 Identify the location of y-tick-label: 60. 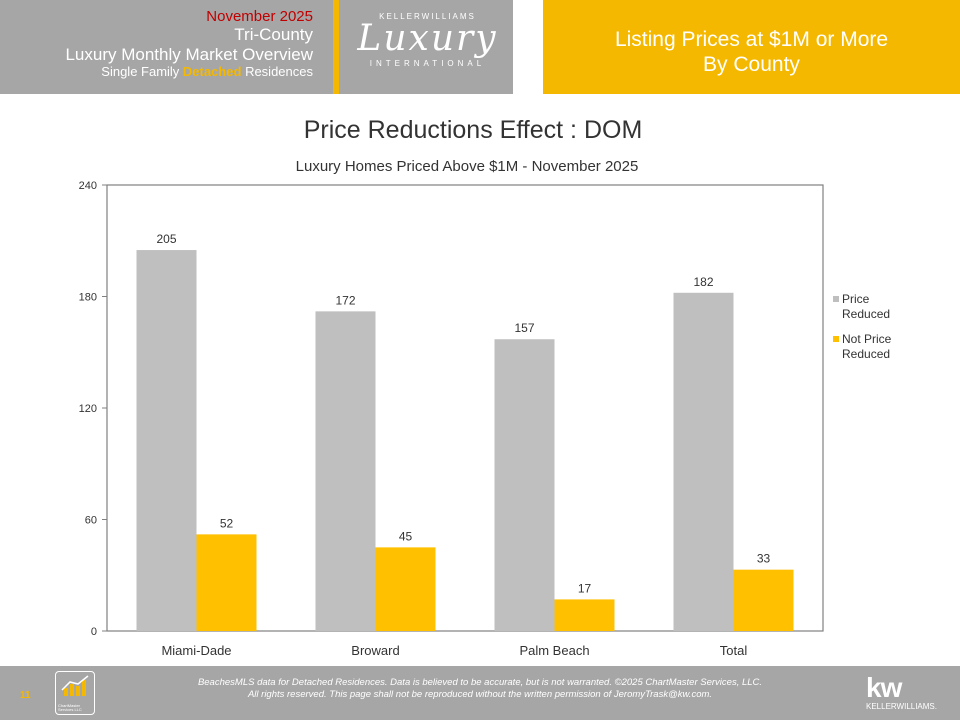
(91, 521).